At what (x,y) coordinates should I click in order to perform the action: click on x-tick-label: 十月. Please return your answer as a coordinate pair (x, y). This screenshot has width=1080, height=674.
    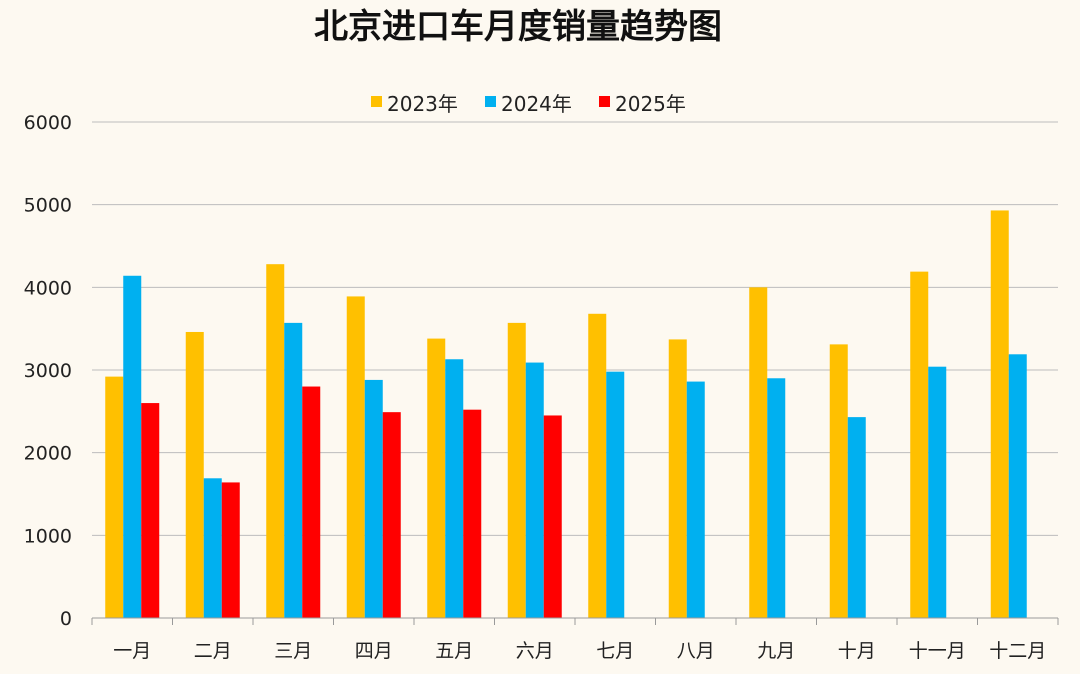
    Looking at the image, I should click on (857, 651).